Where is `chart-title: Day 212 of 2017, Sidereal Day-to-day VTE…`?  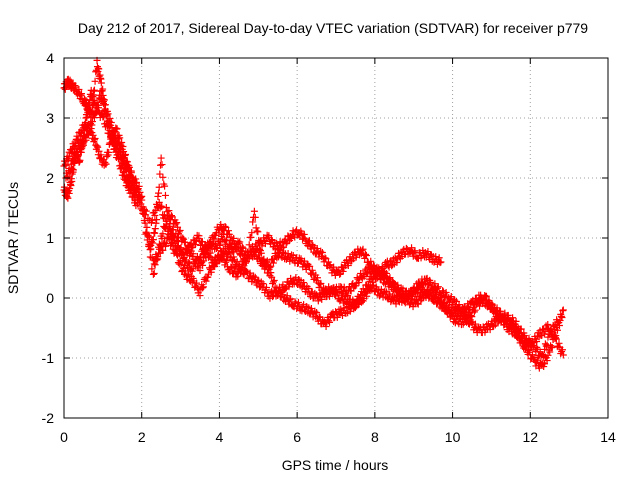
chart-title: Day 212 of 2017, Sidereal Day-to-day VTE… is located at coordinates (333, 28).